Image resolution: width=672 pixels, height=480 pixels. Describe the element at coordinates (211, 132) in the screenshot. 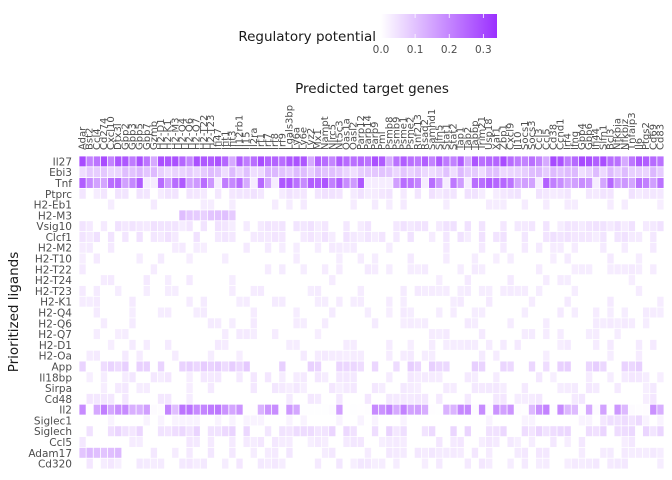

I see `x-tick-label: H2-T23` at that location.